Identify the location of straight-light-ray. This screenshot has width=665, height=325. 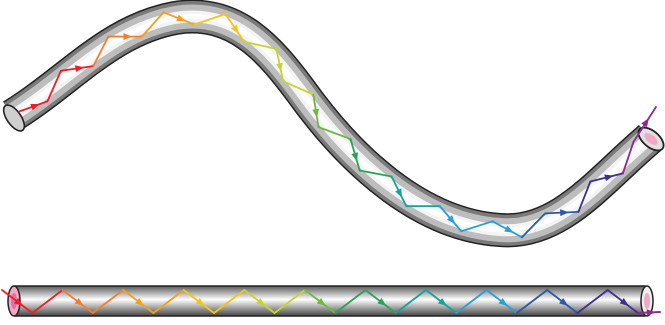
(331, 302).